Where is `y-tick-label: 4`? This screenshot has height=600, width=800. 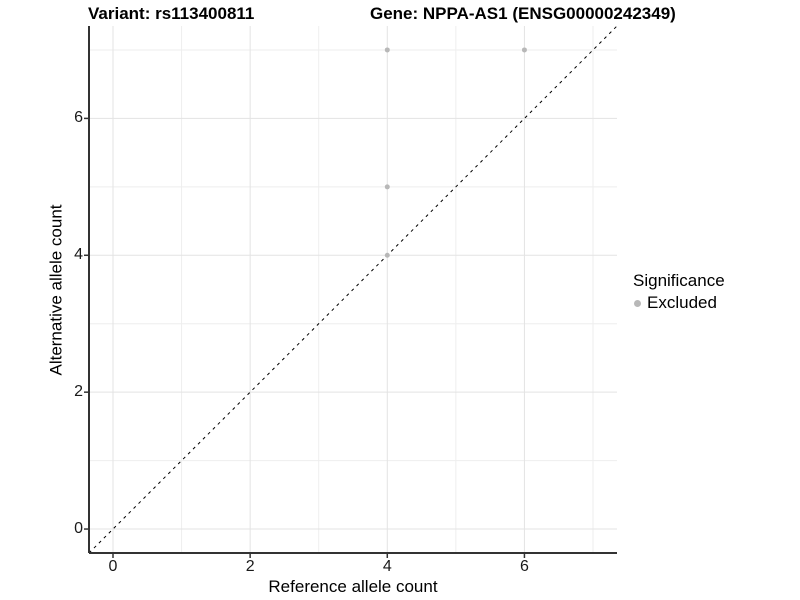
y-tick-label: 4 is located at coordinates (78, 255).